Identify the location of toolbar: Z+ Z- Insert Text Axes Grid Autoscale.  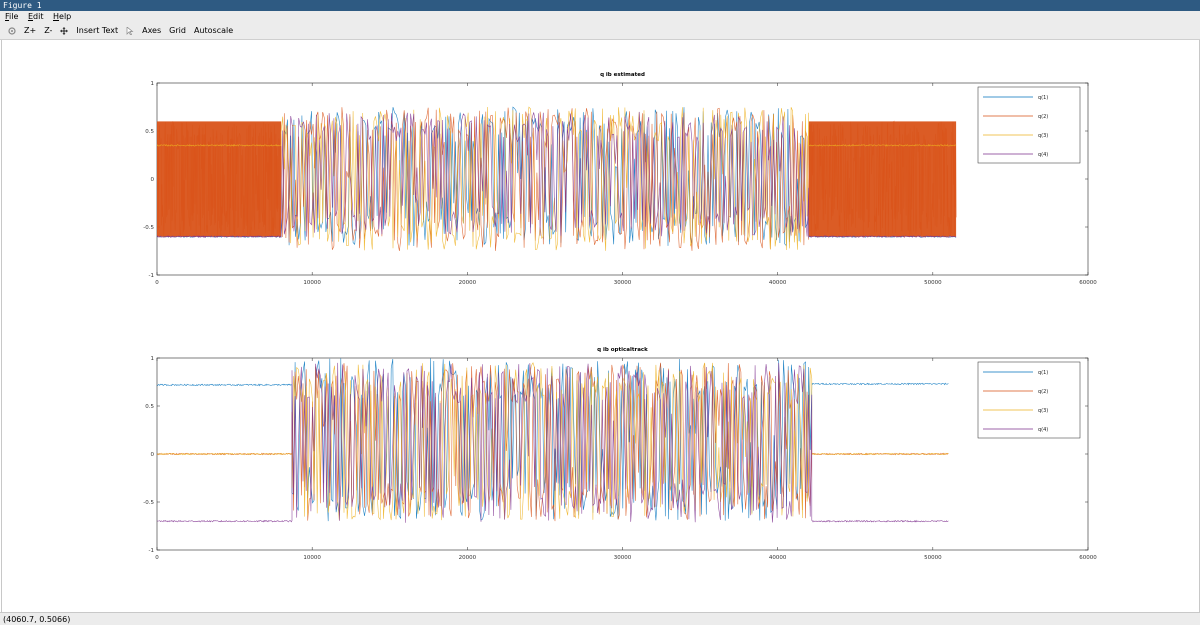
(600, 31).